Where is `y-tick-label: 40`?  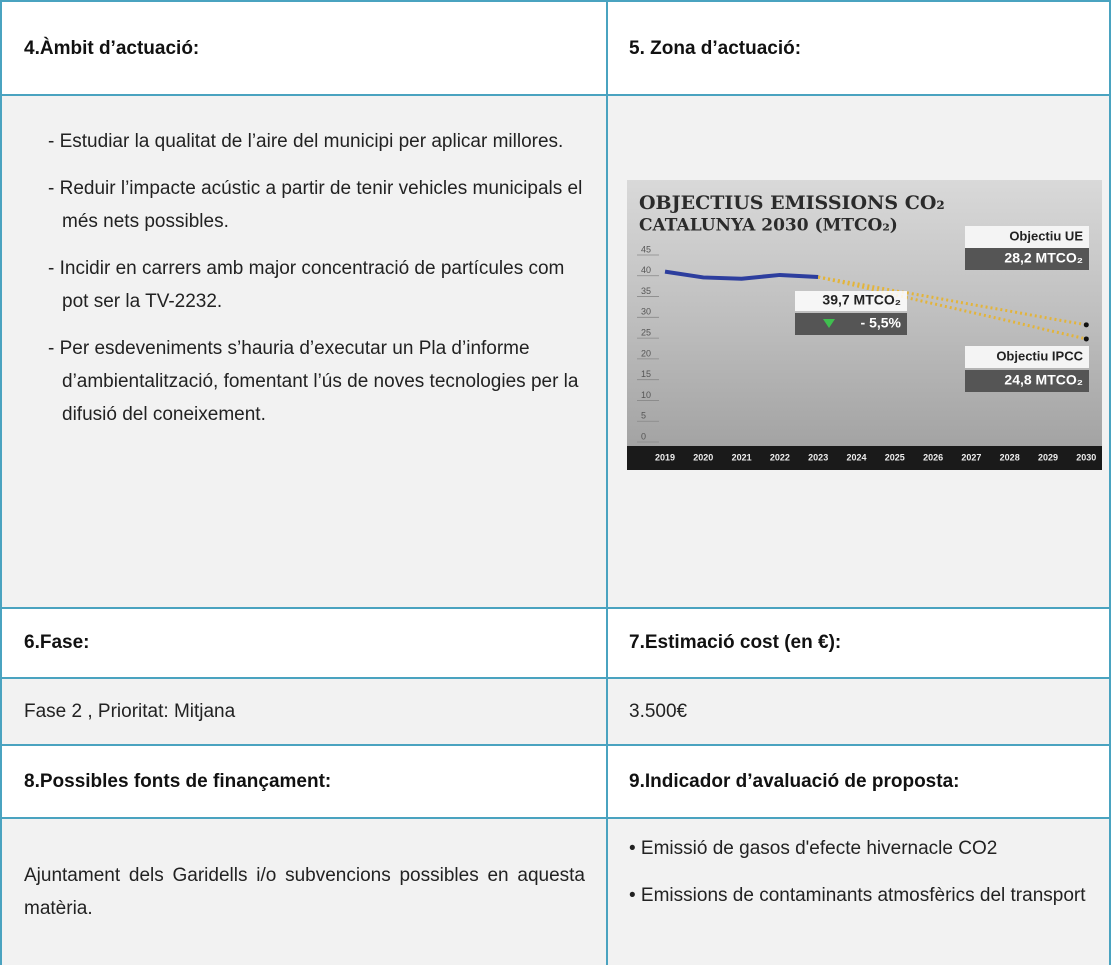 y-tick-label: 40 is located at coordinates (646, 270).